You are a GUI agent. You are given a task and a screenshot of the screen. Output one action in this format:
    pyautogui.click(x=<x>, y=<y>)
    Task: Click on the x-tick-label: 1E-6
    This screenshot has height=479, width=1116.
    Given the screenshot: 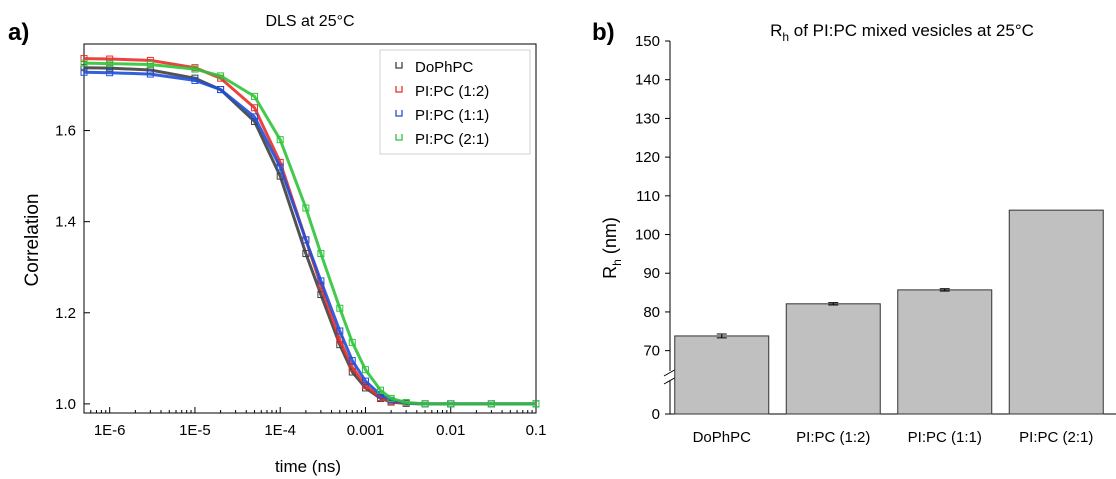 What is the action you would take?
    pyautogui.click(x=110, y=430)
    